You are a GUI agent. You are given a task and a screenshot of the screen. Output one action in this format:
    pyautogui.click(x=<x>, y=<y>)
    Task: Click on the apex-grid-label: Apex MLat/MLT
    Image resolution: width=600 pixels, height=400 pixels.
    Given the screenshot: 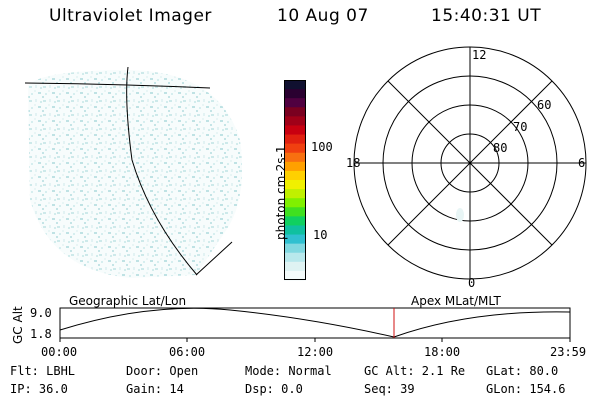 What is the action you would take?
    pyautogui.click(x=456, y=301)
    